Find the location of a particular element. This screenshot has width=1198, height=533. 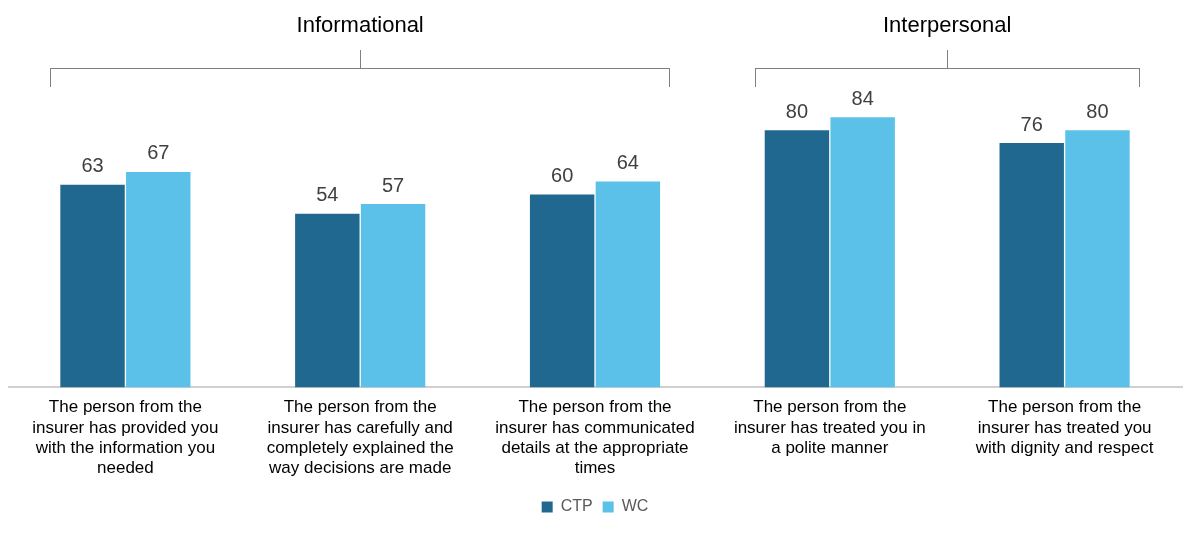

x-tick-label: The person from the insurer has communicated details at the appropriate times is located at coordinates (595, 437).